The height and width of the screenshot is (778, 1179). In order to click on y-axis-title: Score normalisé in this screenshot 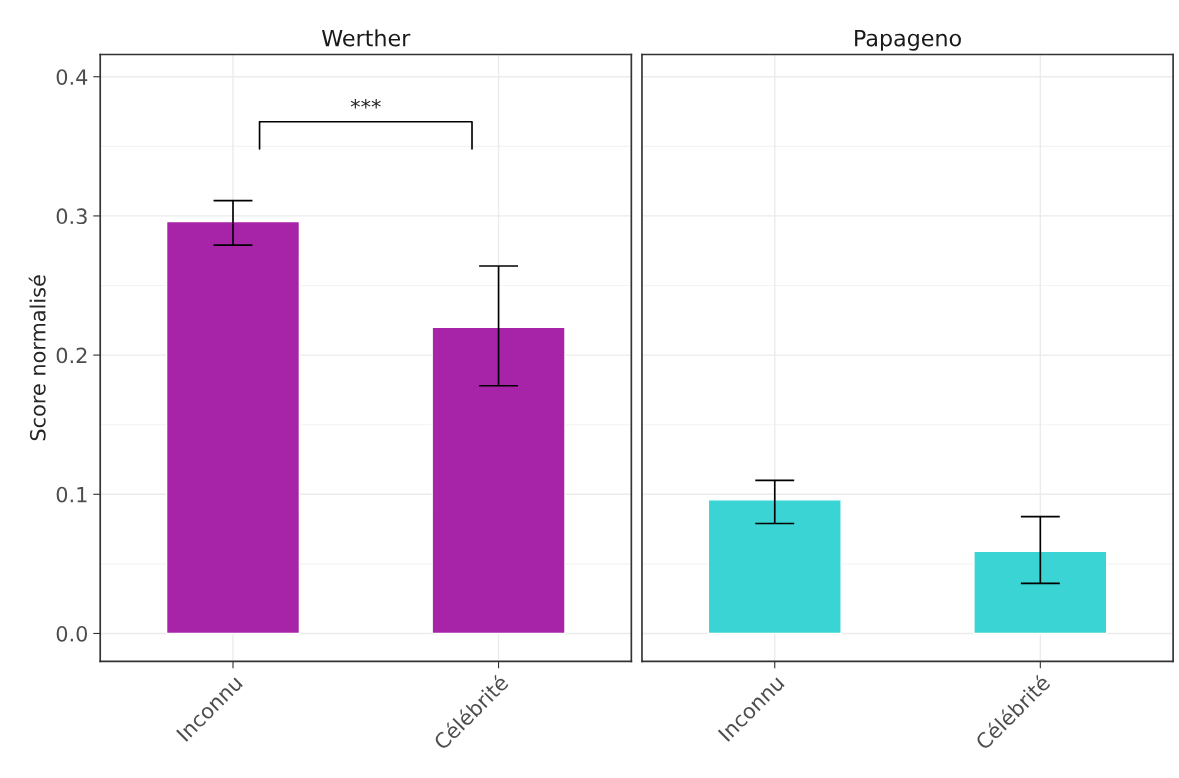, I will do `click(37, 358)`.